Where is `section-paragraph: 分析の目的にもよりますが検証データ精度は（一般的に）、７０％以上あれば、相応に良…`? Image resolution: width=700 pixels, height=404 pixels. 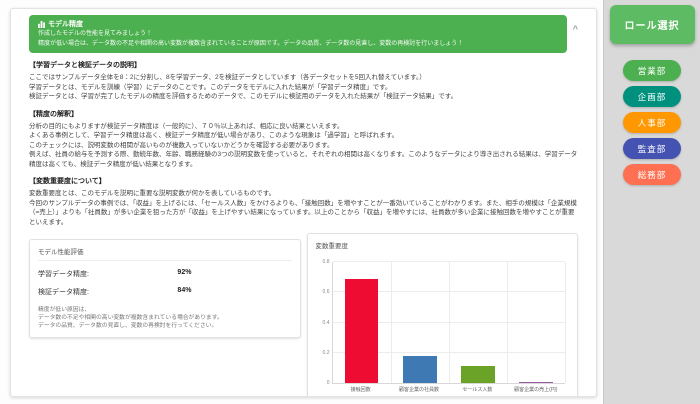
section-paragraph: 分析の目的にもよりますが検証データ精度は（一般的に）、７０％以上あれば、相応に良… is located at coordinates (186, 126).